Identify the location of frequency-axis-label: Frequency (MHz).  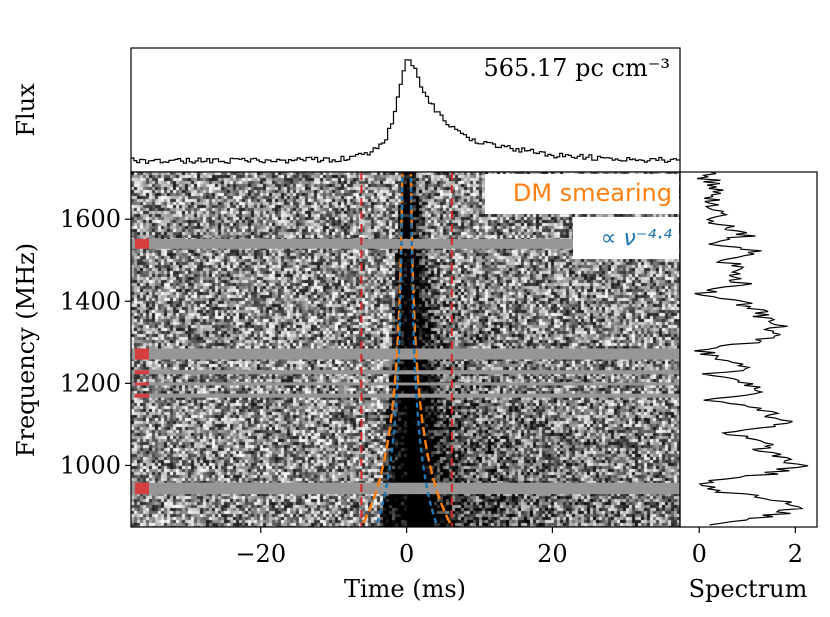
(26, 350).